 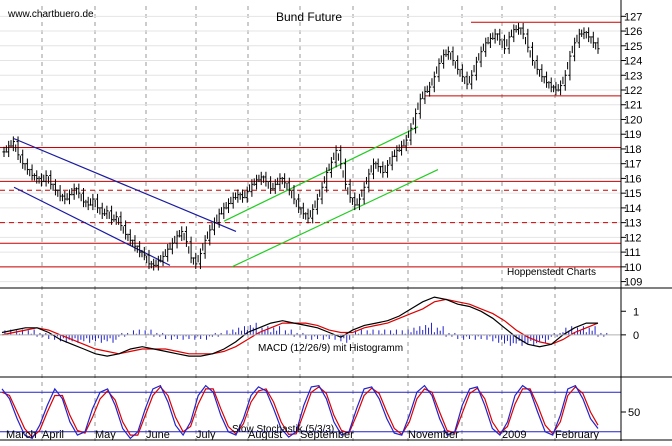 What do you see at coordinates (105, 435) in the screenshot?
I see `month-label: May` at bounding box center [105, 435].